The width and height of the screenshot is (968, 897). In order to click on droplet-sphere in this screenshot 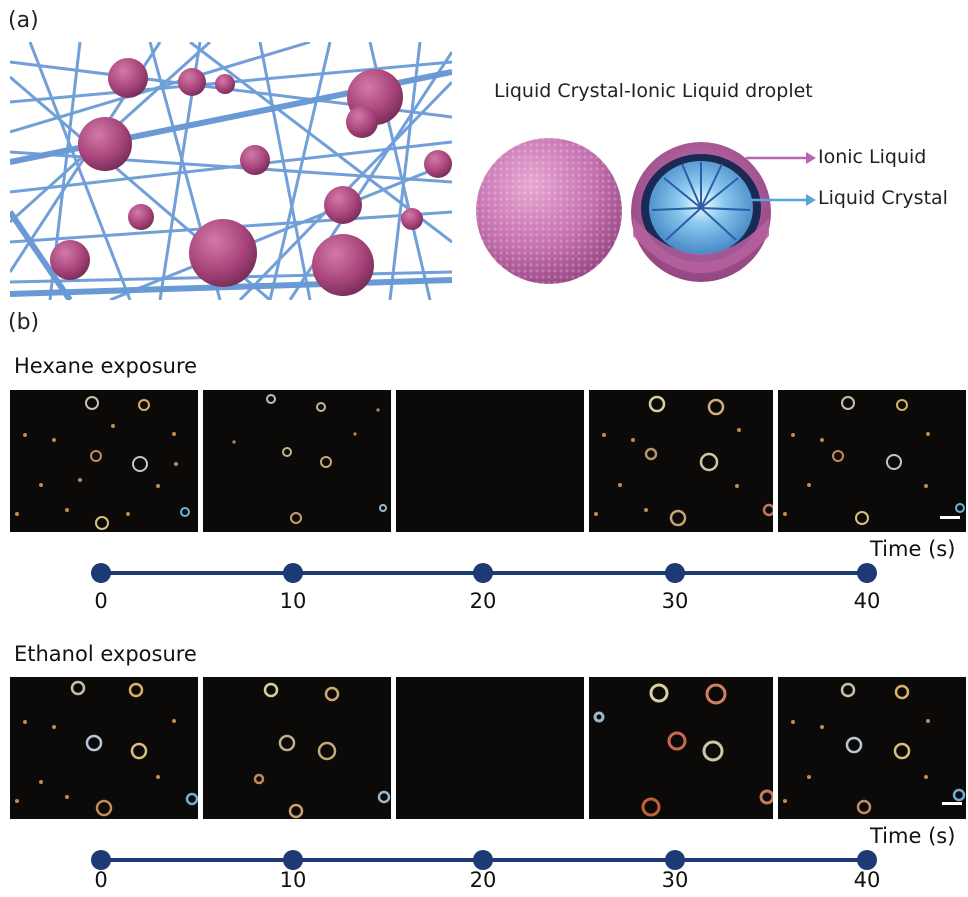, I will do `click(549, 211)`.